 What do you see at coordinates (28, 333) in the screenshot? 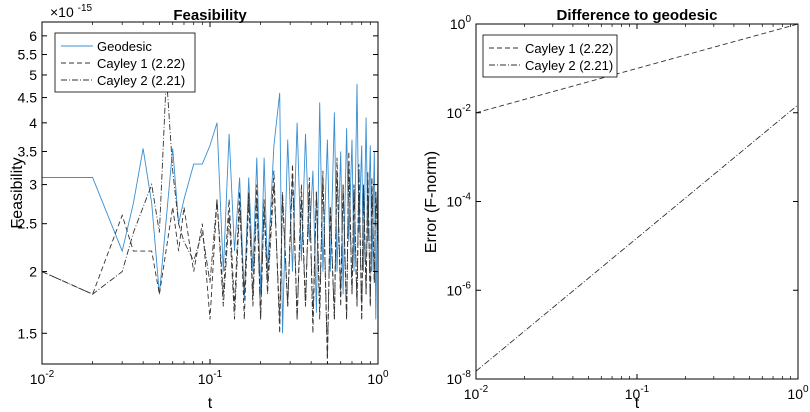
I see `y-tick-label: 1.5` at bounding box center [28, 333].